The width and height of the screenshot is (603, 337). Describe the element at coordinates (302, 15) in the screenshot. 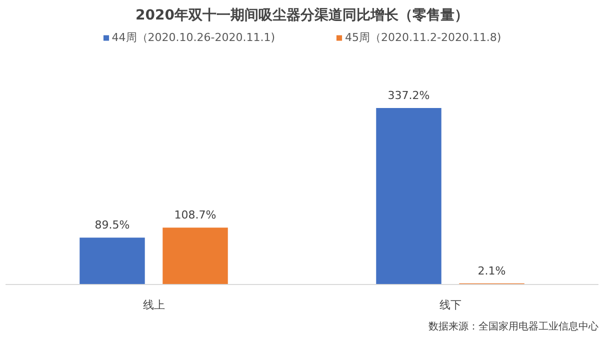

I see `chart-title: 2020年双十一期间吸尘器分渠道同比增长（零售量）` at that location.